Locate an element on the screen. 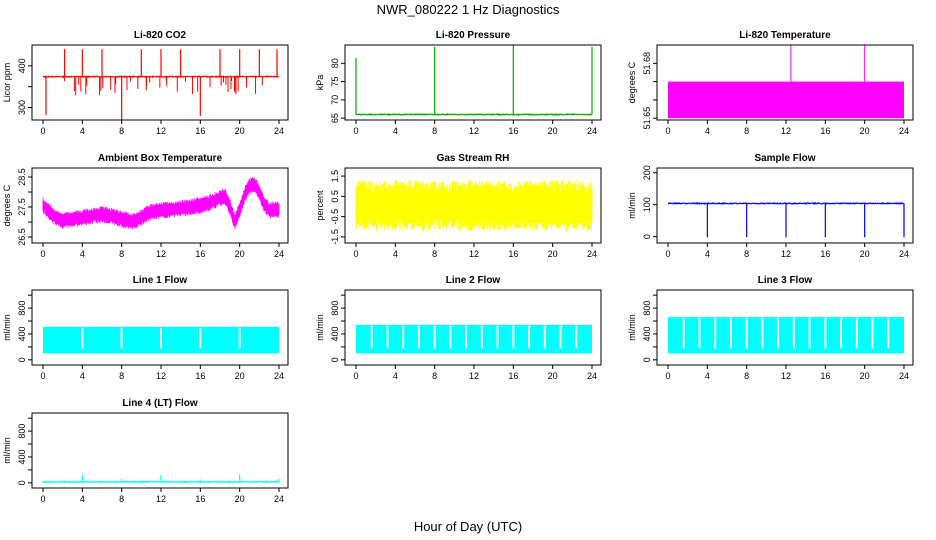 The image size is (936, 540). panel-ylabel: Licor ppm is located at coordinates (7, 83).